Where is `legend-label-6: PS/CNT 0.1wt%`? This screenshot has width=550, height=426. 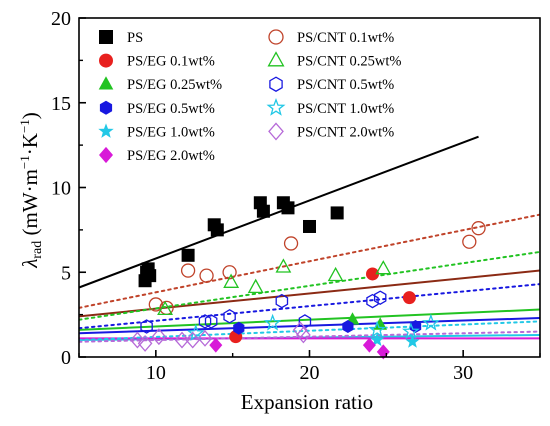
legend-label-6: PS/CNT 0.1wt% is located at coordinates (345, 38).